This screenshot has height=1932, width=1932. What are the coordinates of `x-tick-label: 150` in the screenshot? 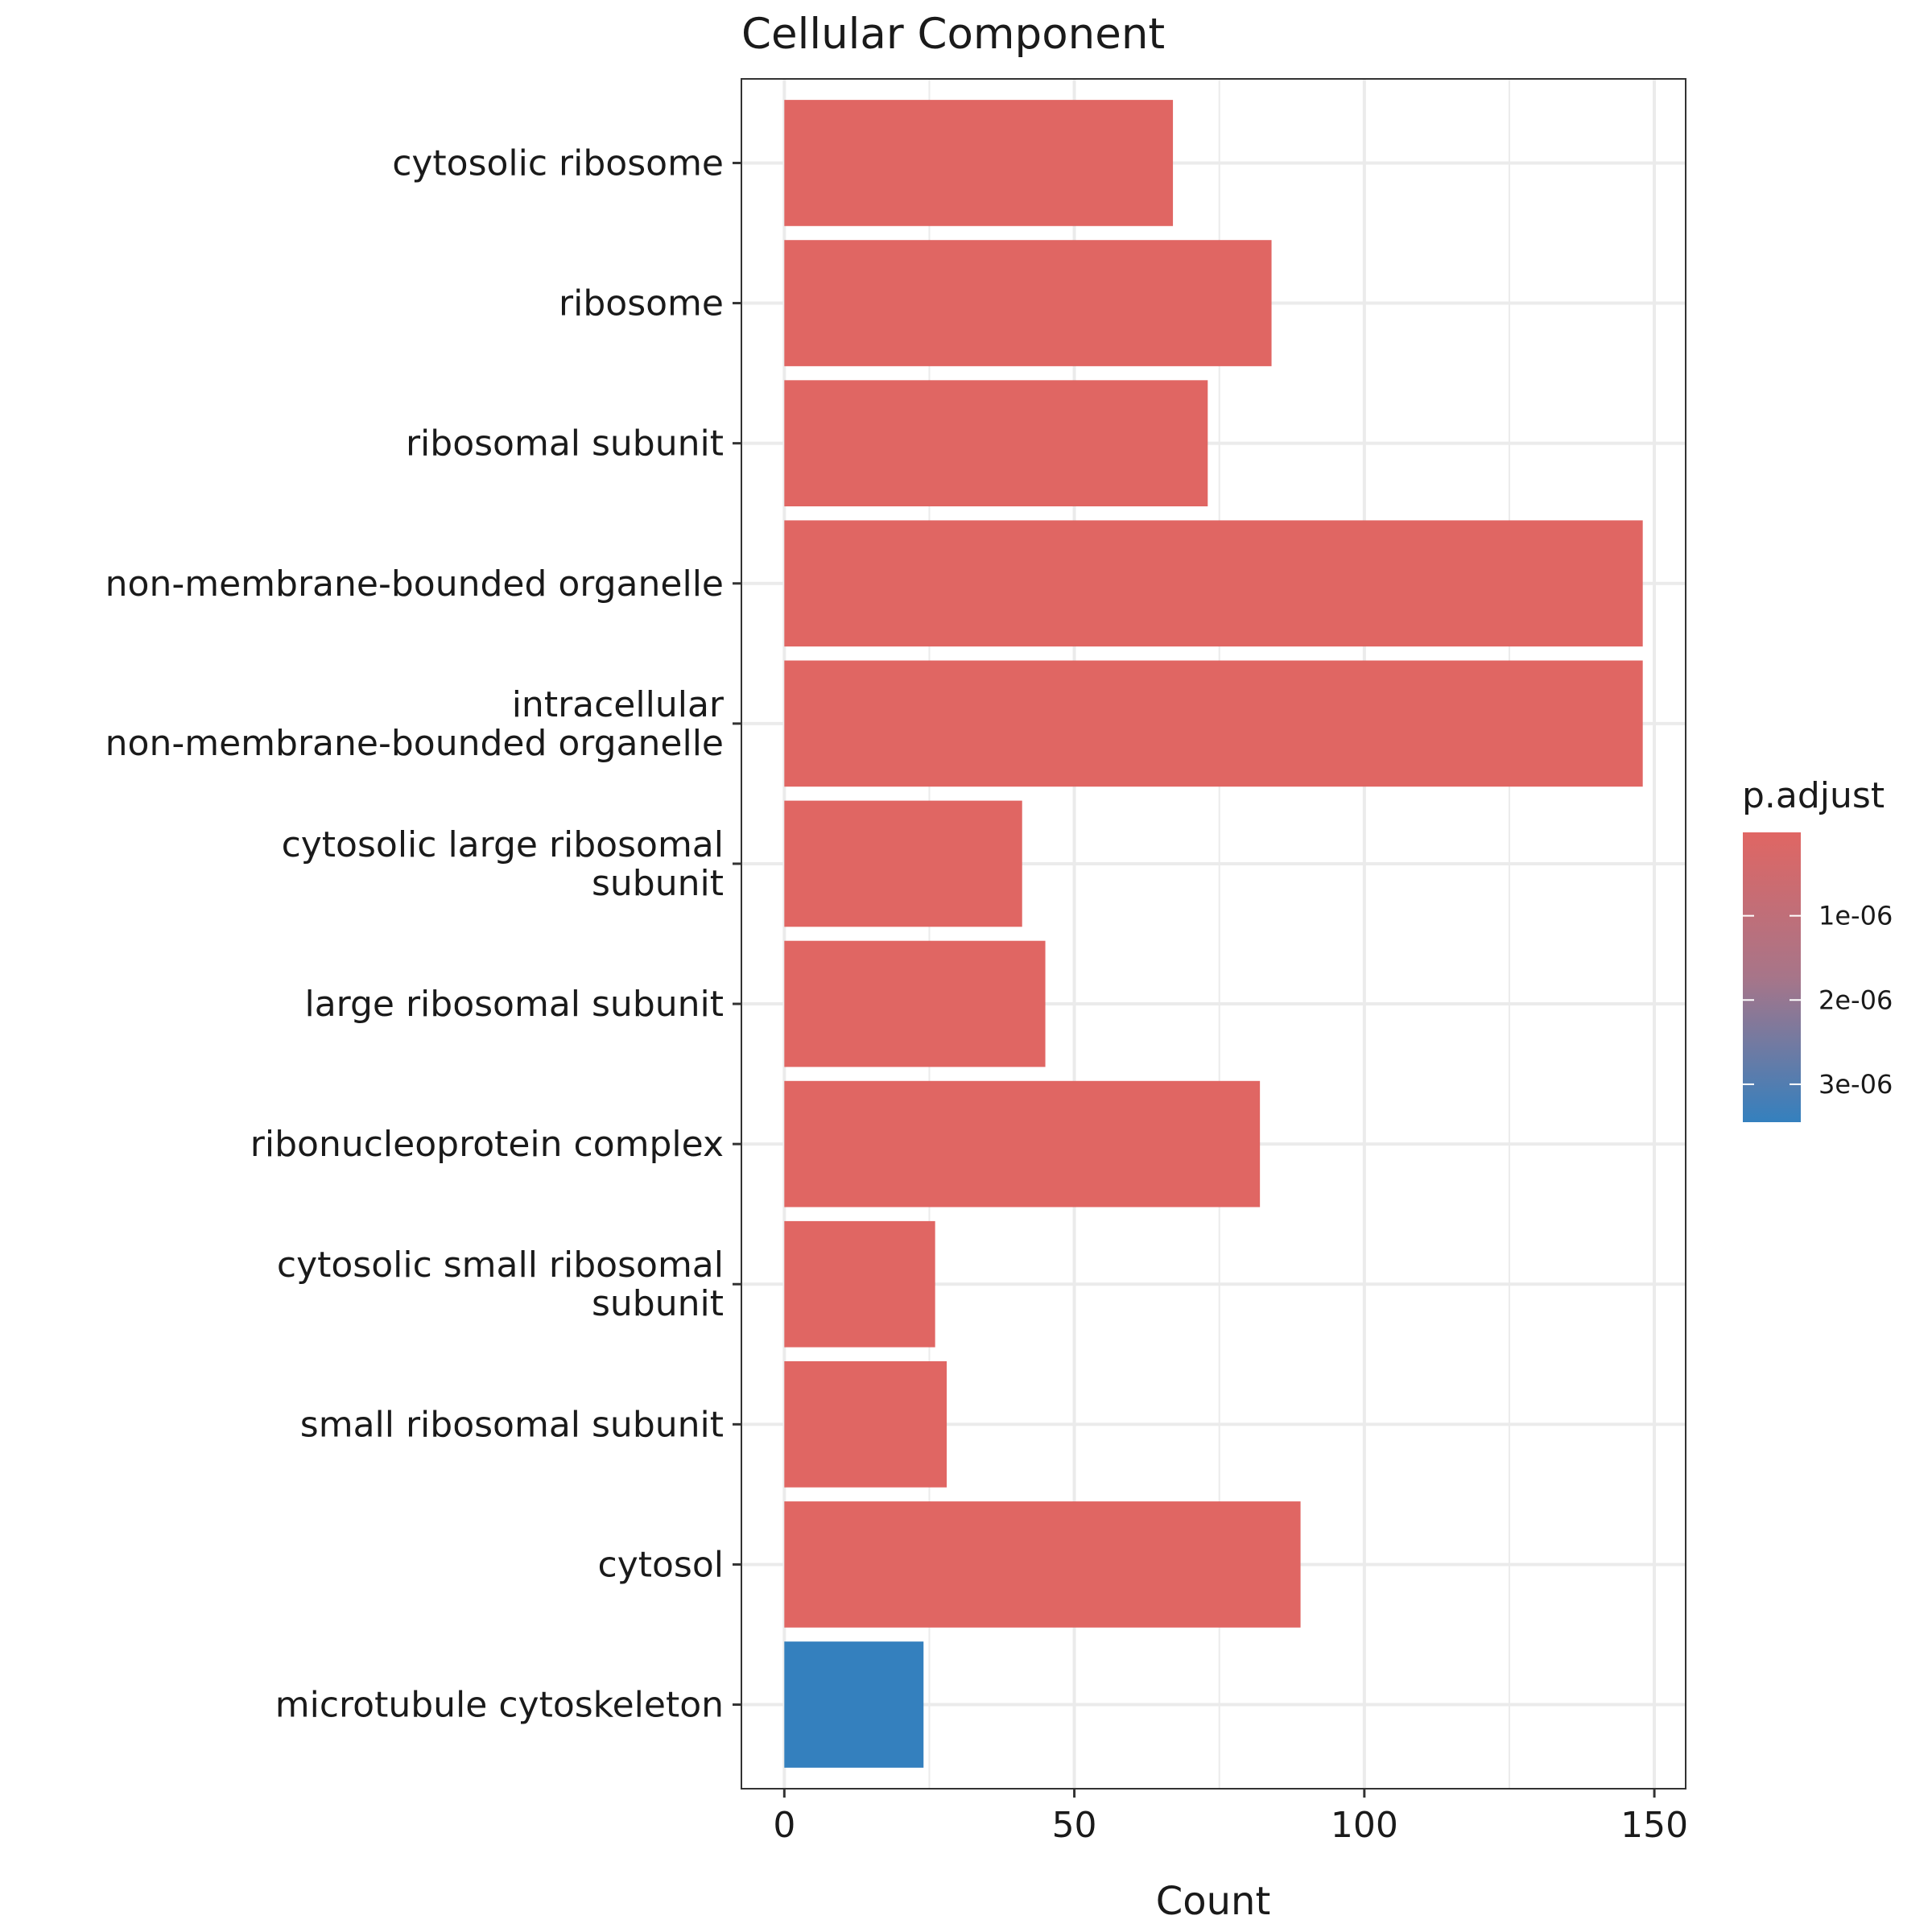 It's located at (1654, 1825).